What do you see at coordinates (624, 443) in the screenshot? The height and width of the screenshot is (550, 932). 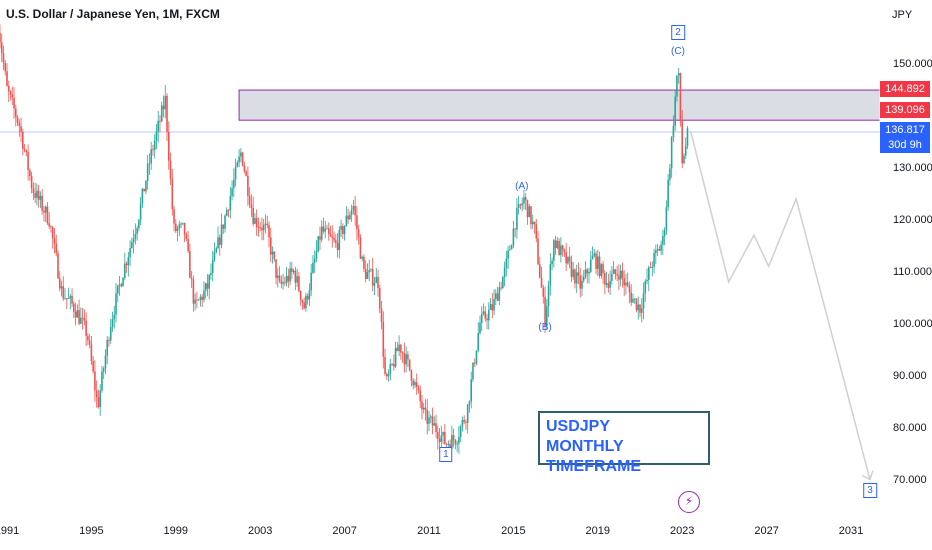 I see `timeframe-note-box: USDJPY MONTHLY TIMEFRAME` at bounding box center [624, 443].